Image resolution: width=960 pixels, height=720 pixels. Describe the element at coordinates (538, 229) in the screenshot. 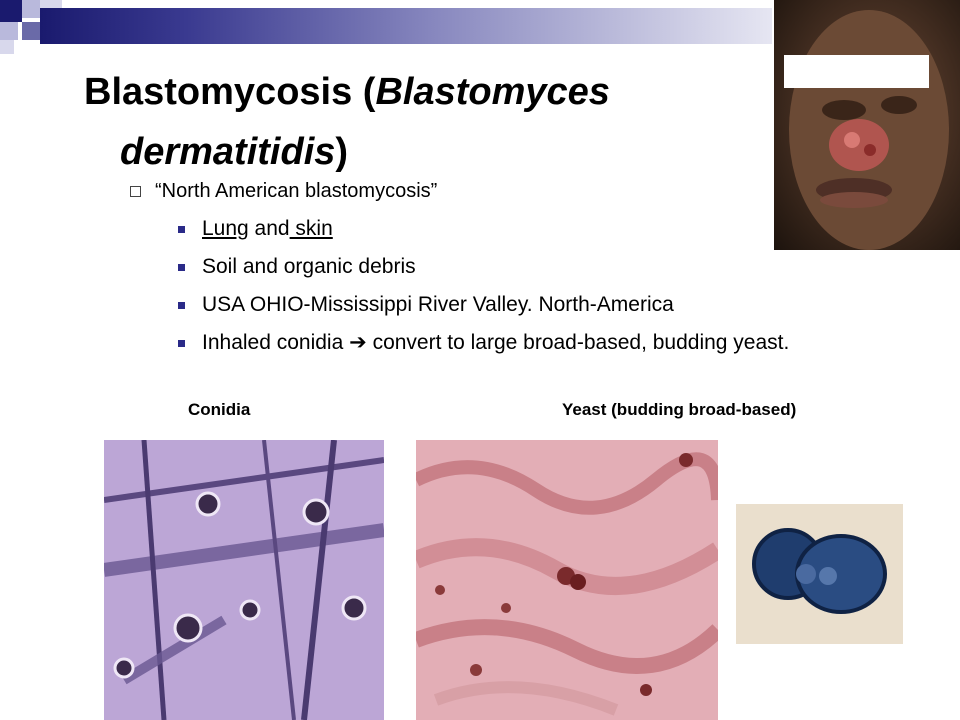

I see `list-item: Lung and skin` at that location.